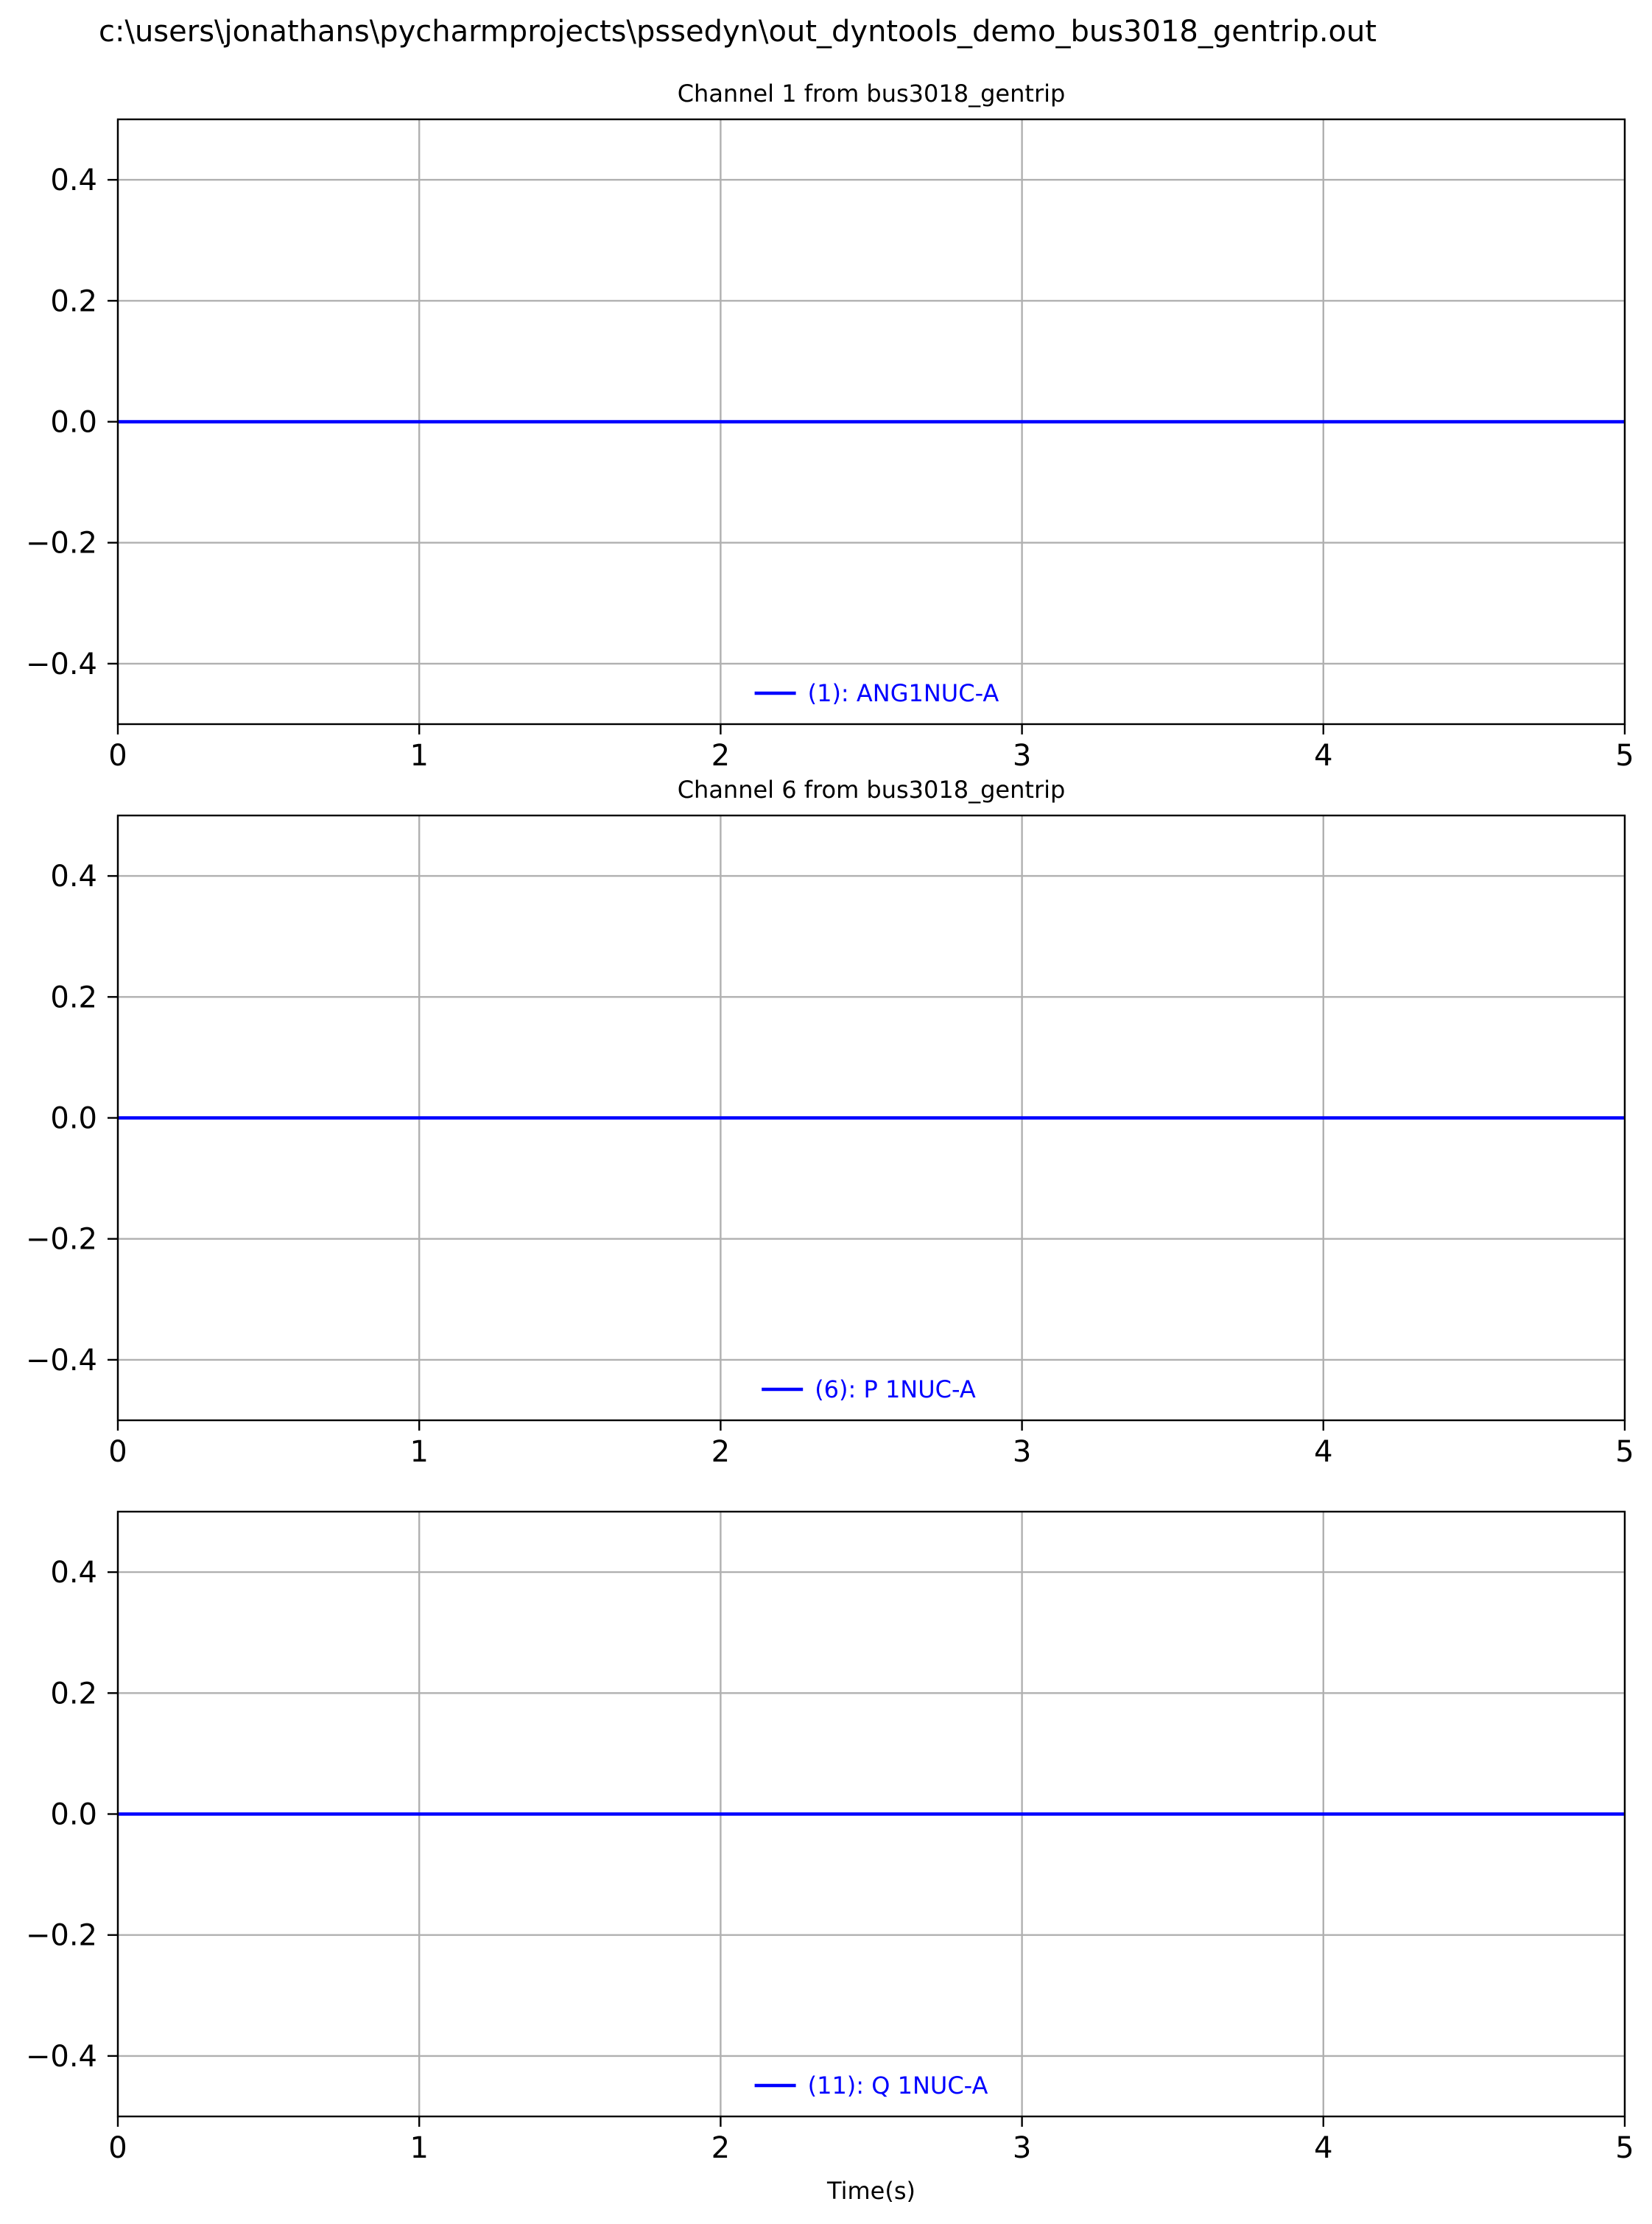 Image resolution: width=1652 pixels, height=2224 pixels. I want to click on subplot-title: Channel 1 from bus3018_gentrip, so click(872, 94).